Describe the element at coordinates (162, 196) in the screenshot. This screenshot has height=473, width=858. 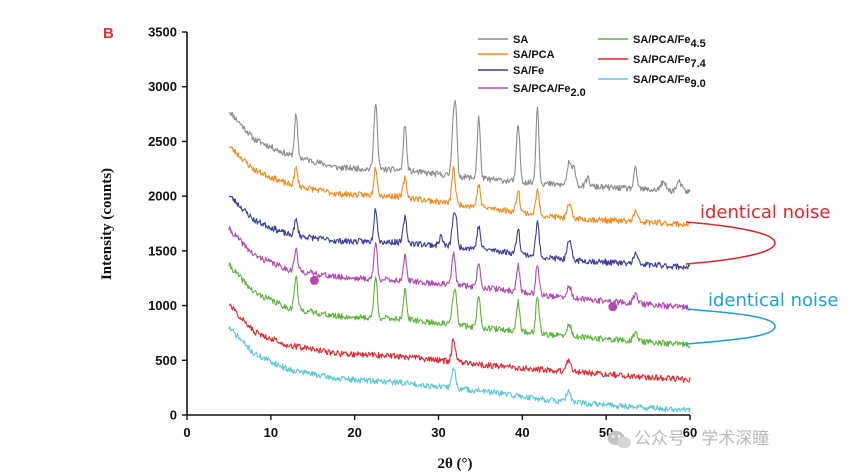
I see `y-tick-label: 2000` at that location.